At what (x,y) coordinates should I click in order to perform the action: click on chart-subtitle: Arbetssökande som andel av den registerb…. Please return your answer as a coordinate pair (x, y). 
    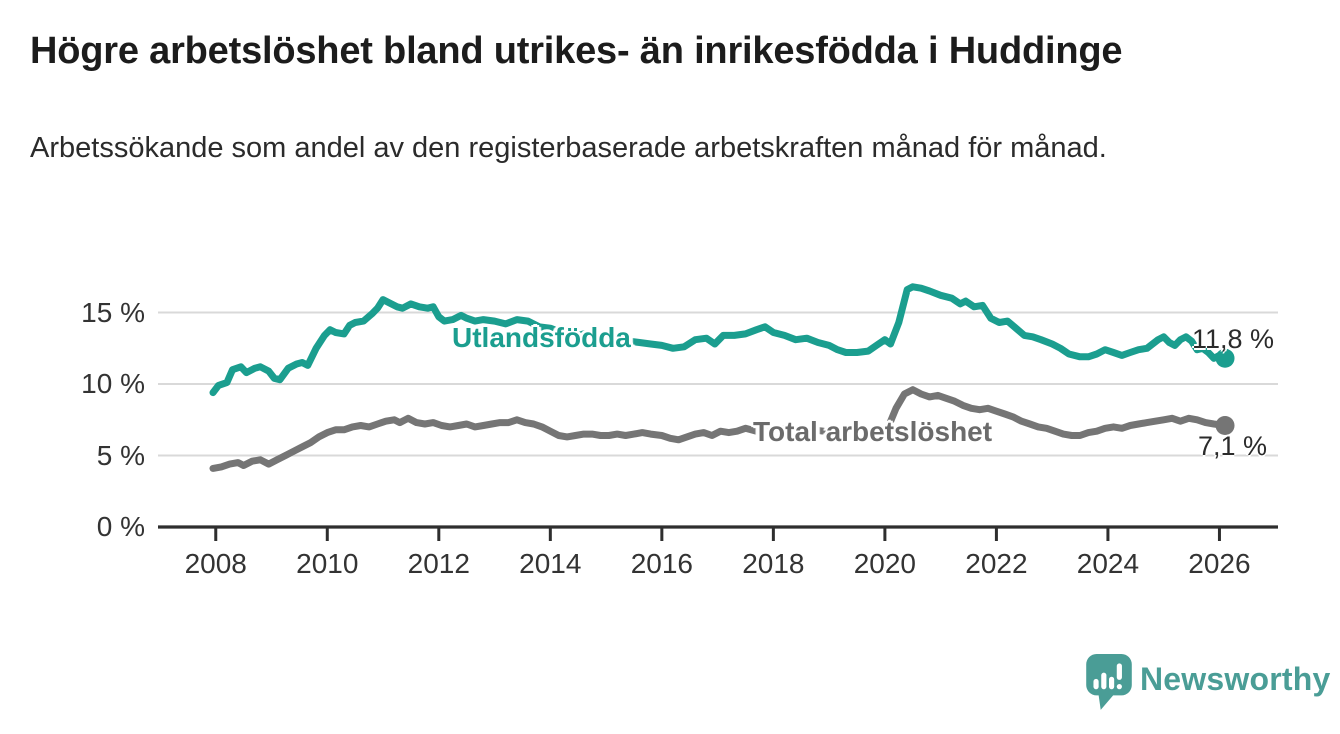
    Looking at the image, I should click on (568, 148).